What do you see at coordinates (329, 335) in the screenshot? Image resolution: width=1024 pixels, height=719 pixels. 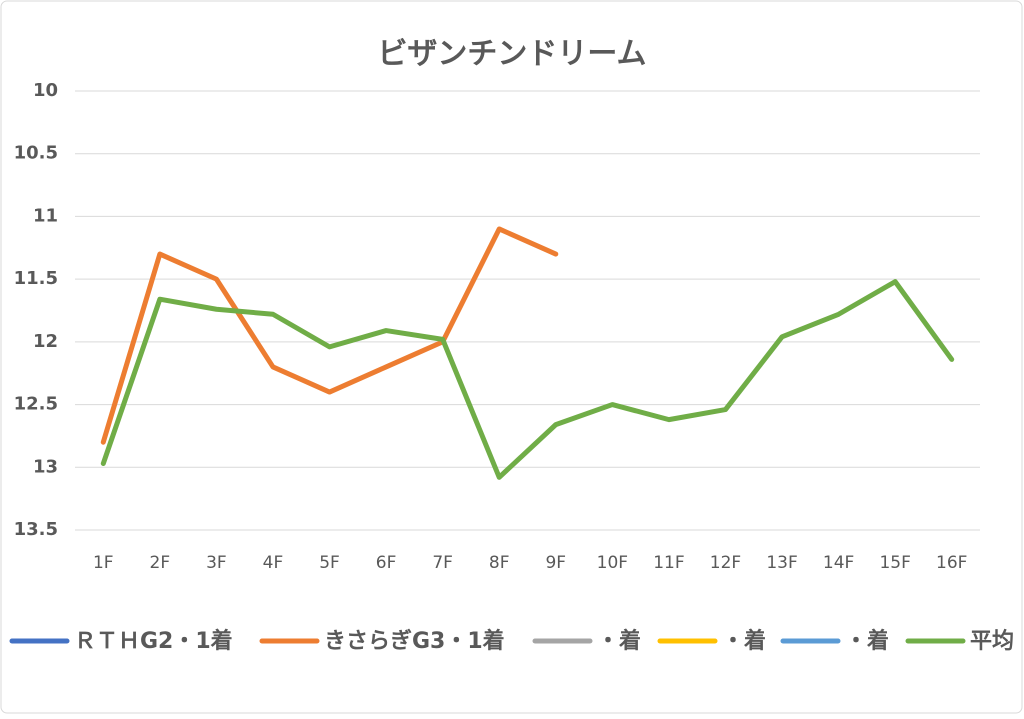 I see `series-line` at bounding box center [329, 335].